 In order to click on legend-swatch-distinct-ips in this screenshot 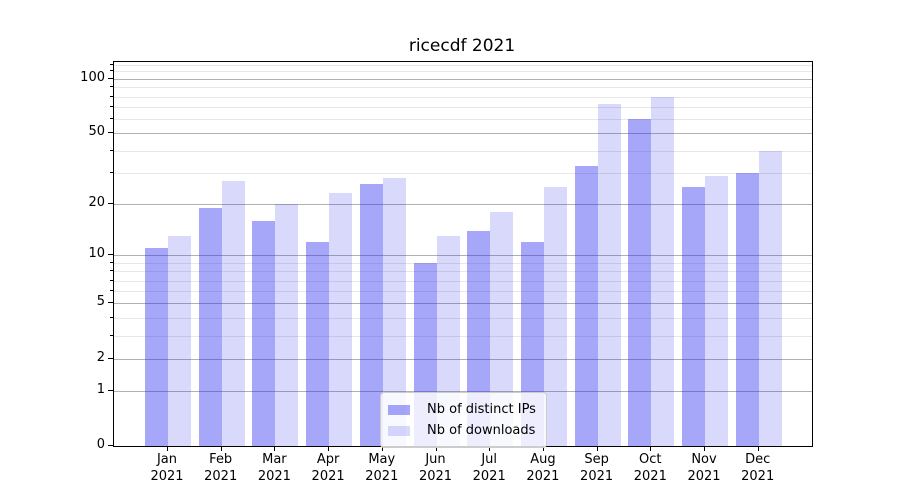, I will do `click(399, 409)`.